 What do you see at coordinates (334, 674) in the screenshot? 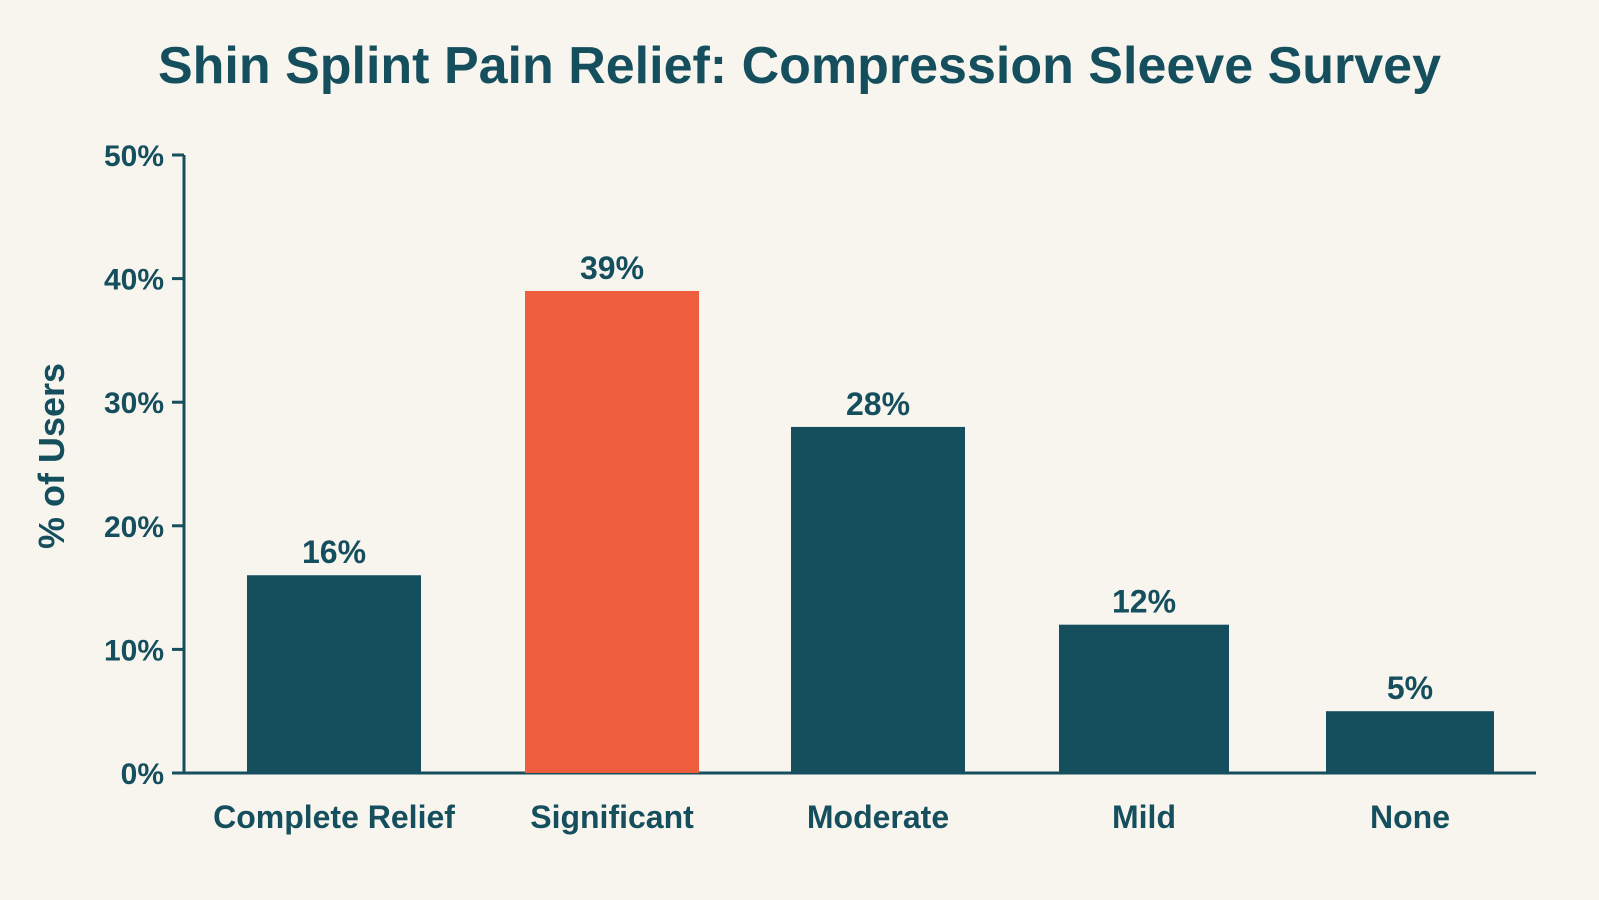
I see `bar-complete-relief` at bounding box center [334, 674].